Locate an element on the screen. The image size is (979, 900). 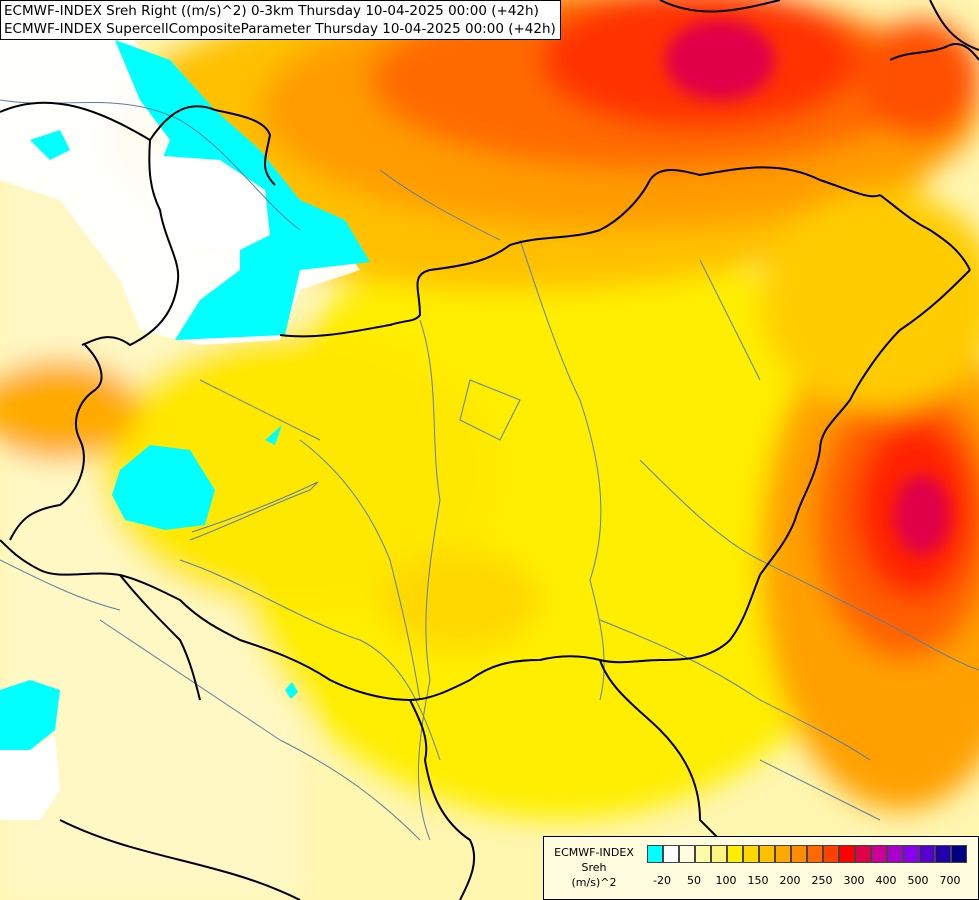
legend-title: ECMWF-INDEX Sreh (m/s)^2 is located at coordinates (594, 867).